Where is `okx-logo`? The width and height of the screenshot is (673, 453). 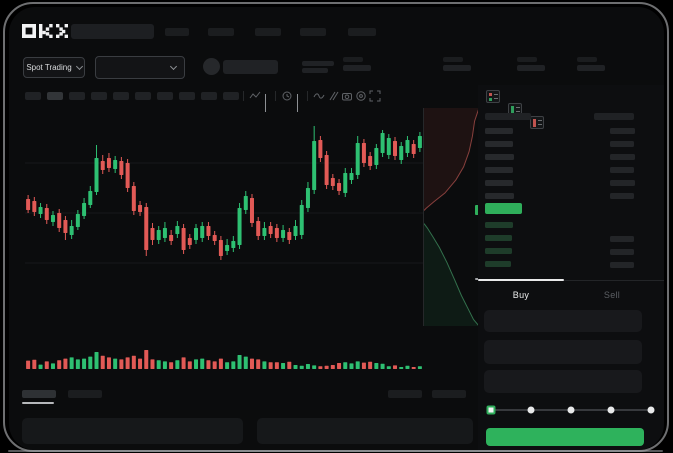
okx-logo is located at coordinates (45, 31).